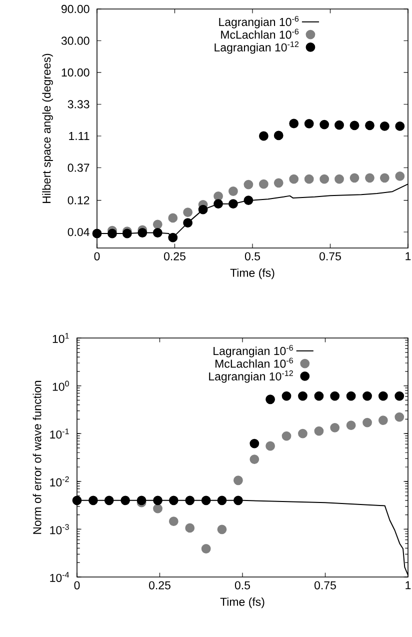 This screenshot has height=637, width=412. I want to click on y-tick-label: 0.37, so click(79, 168).